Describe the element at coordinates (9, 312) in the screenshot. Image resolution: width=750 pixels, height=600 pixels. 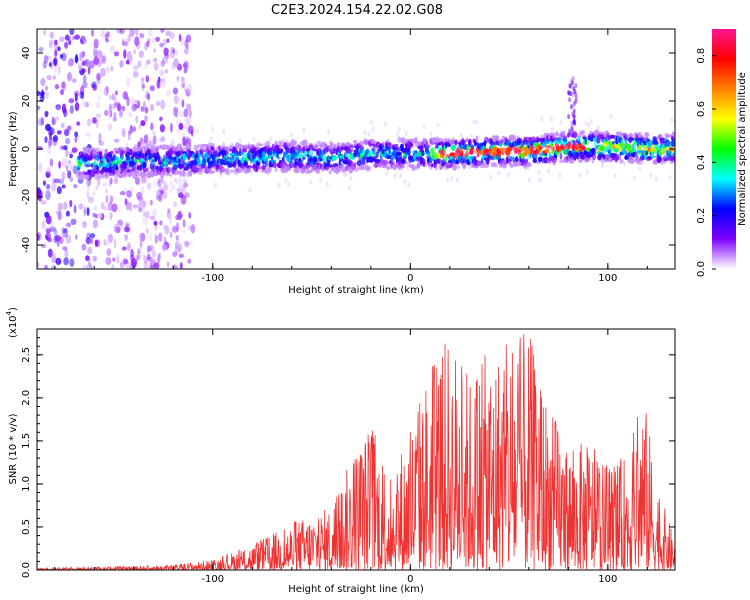
I see `snr-scale-exponent: 4` at that location.